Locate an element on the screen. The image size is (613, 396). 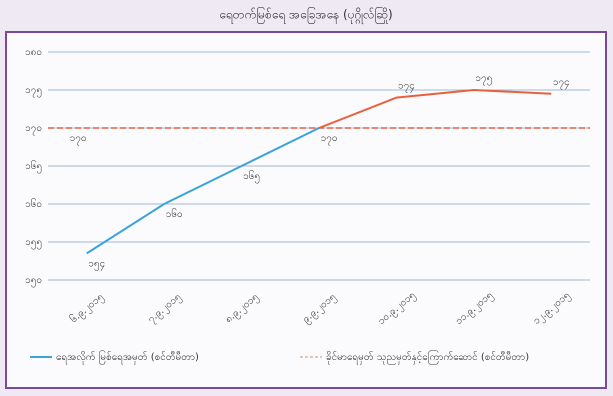
y-tick-label: ၁၇၀ is located at coordinates (33, 129).